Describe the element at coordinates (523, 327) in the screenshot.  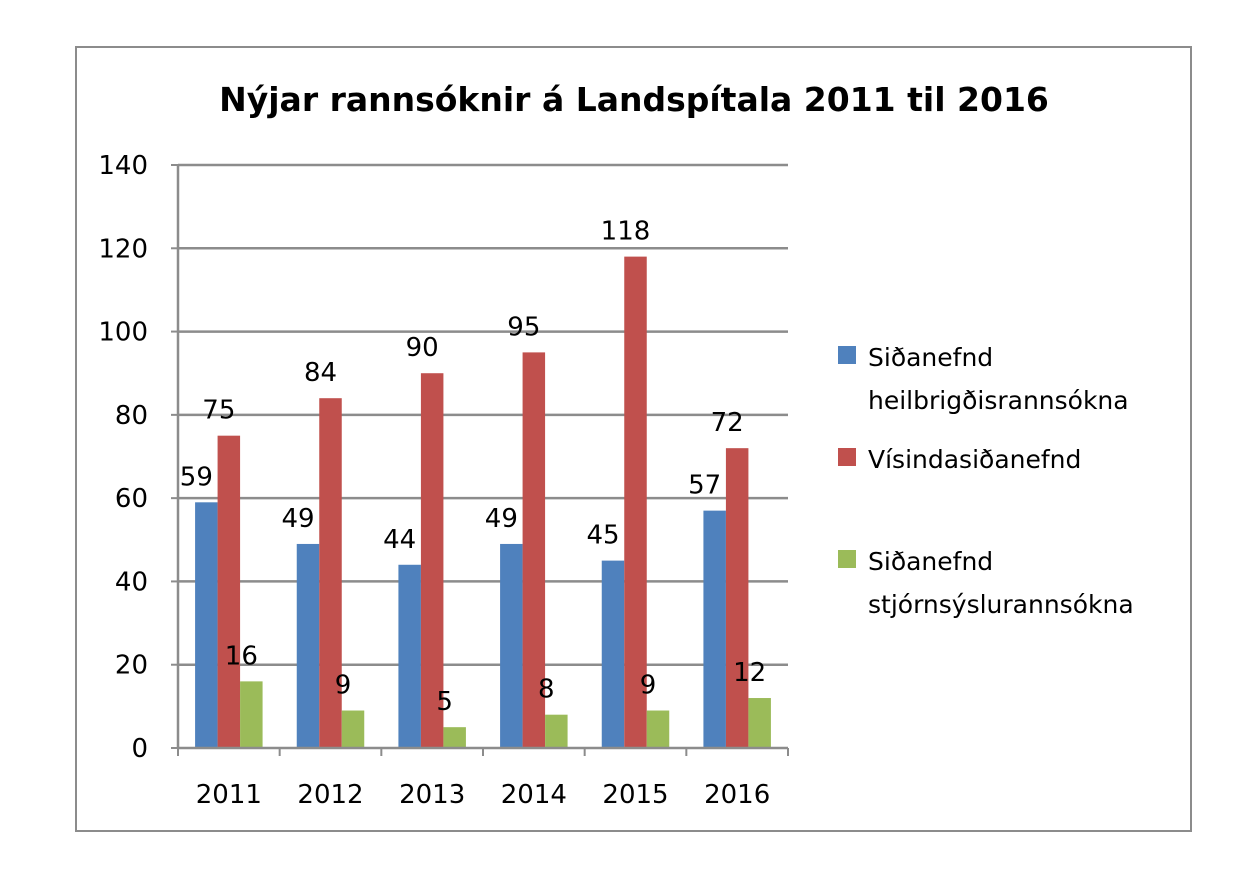
I see `data-label: 95` at that location.